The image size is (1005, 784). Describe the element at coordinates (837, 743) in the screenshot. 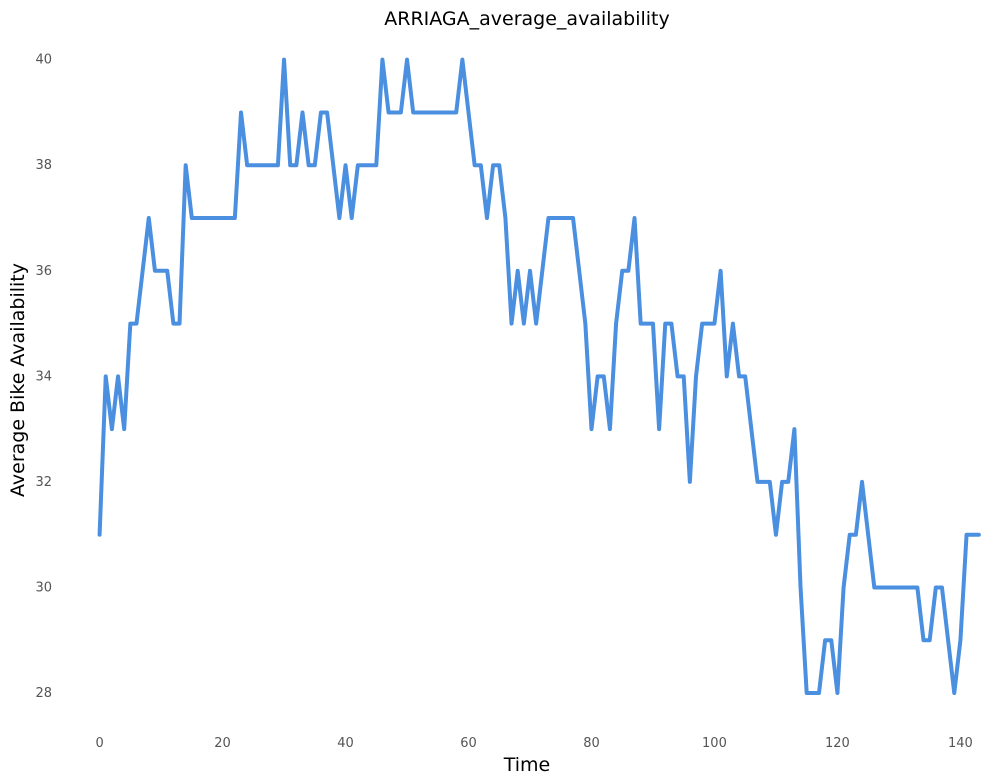

I see `x-tick-label: 120` at that location.